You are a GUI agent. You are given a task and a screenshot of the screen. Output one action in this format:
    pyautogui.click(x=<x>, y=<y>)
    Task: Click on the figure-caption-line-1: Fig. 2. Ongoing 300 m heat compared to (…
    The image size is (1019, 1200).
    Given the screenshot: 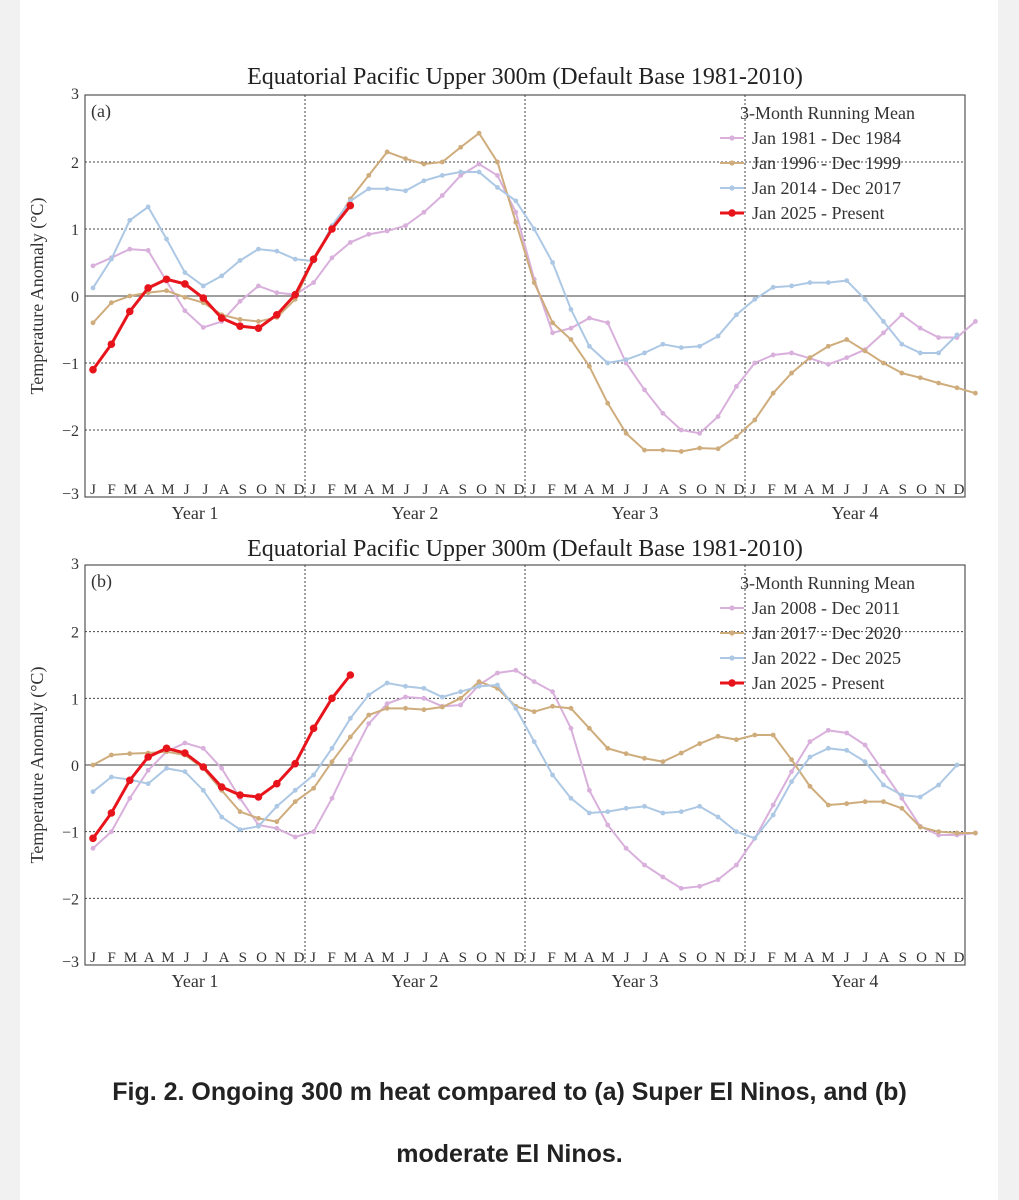 What is the action you would take?
    pyautogui.click(x=509, y=1092)
    